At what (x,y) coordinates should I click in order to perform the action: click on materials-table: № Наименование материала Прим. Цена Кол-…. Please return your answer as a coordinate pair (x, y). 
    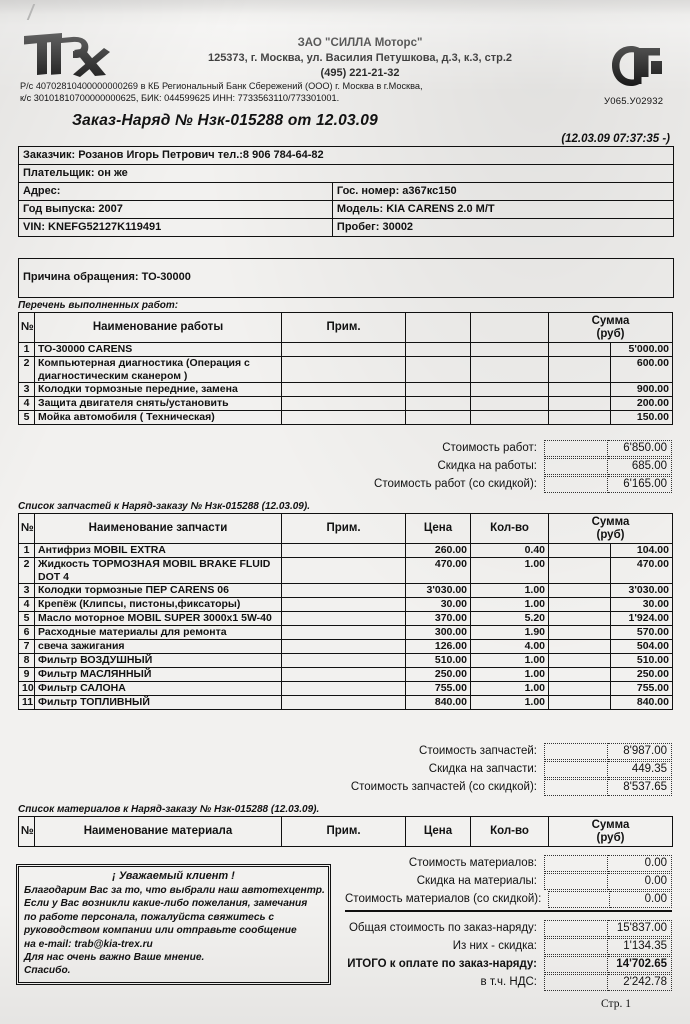
    Looking at the image, I should click on (345, 831).